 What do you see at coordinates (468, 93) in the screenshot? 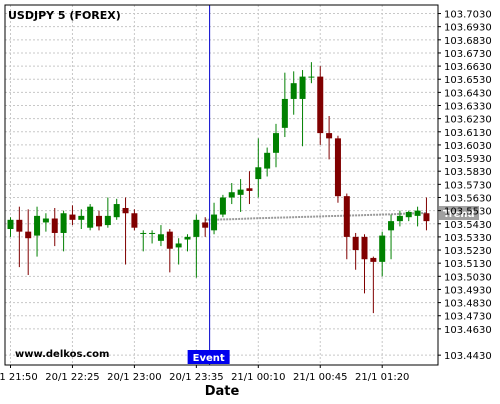
I see `y-tick-label: 103.6430` at bounding box center [468, 93].